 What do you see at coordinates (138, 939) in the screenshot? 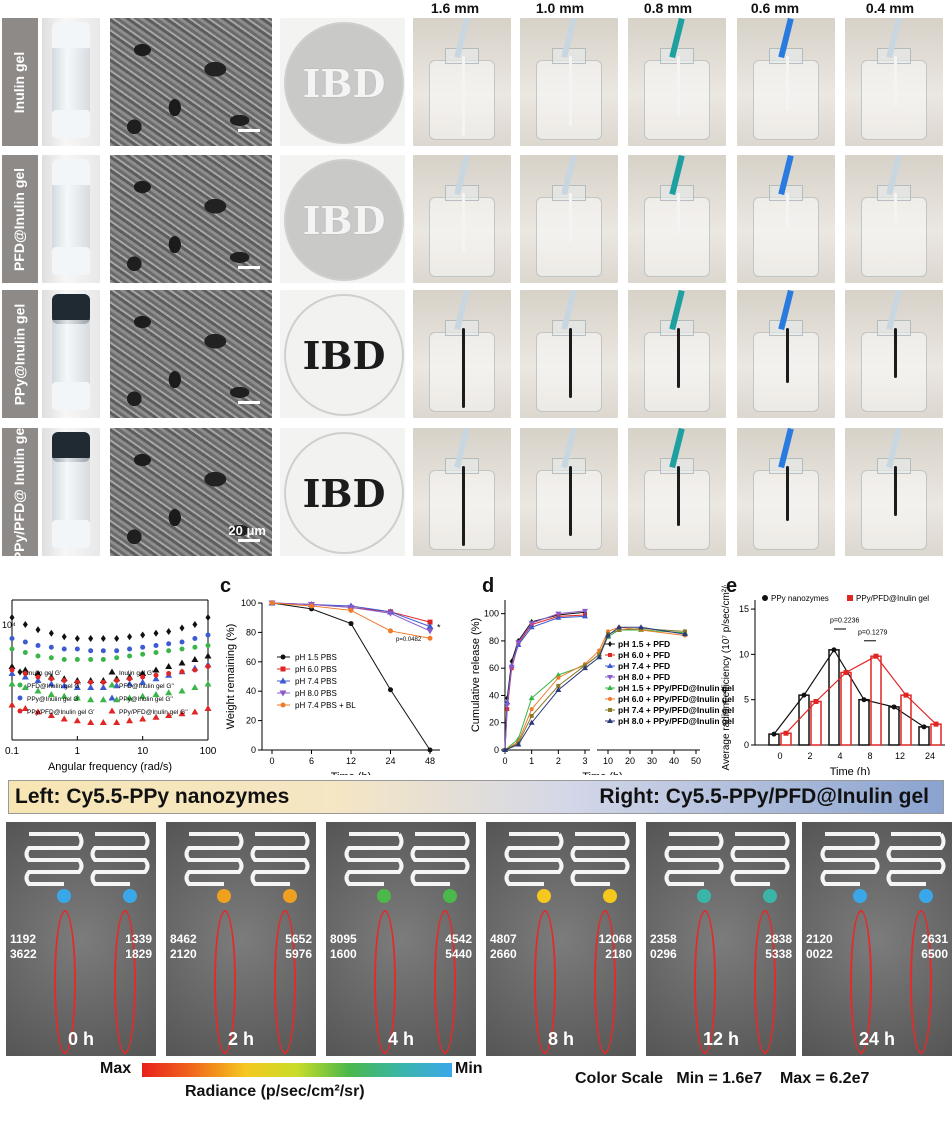
I see `roi-value: 1339` at bounding box center [138, 939].